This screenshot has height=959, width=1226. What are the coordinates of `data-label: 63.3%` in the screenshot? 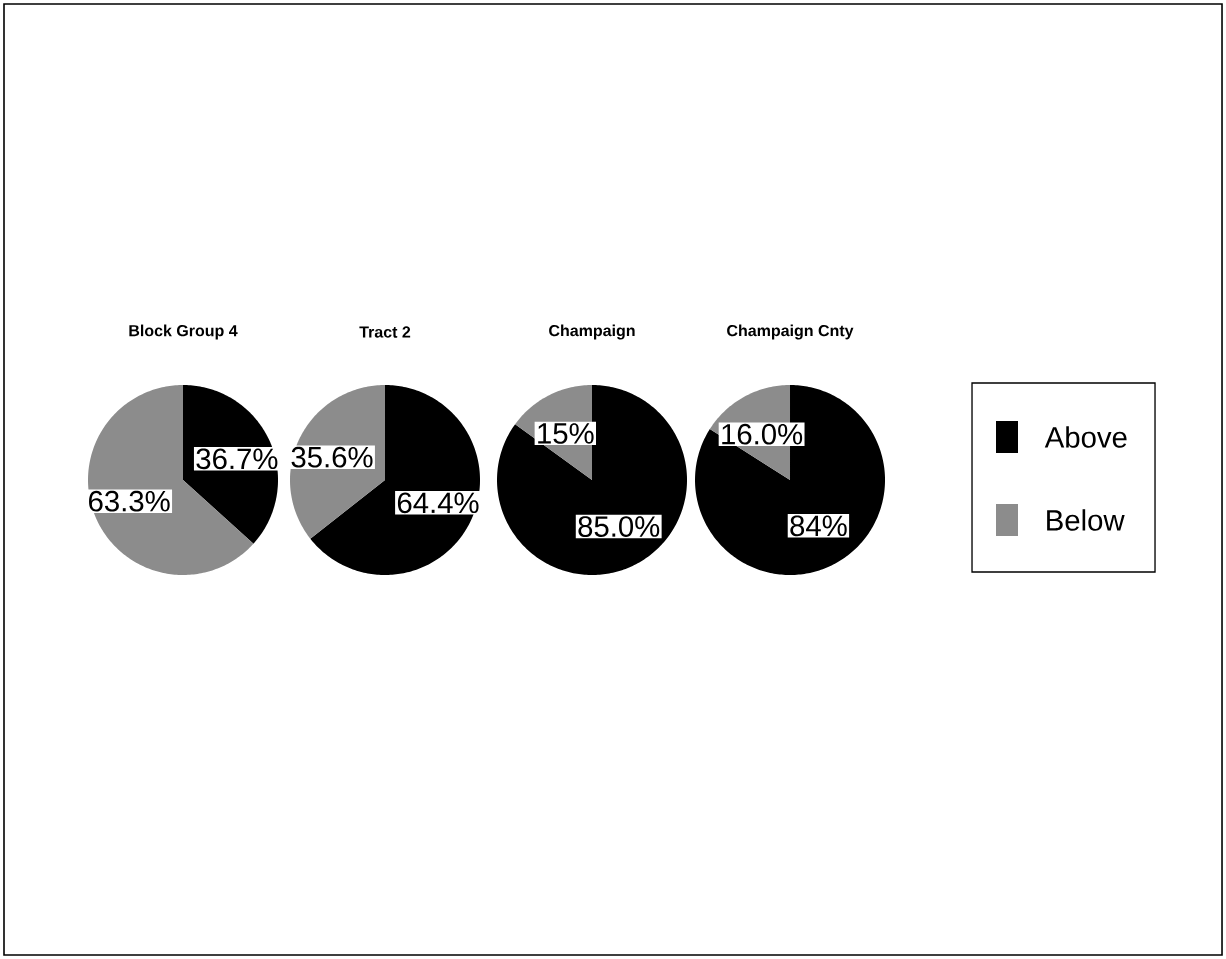 It's located at (129, 501).